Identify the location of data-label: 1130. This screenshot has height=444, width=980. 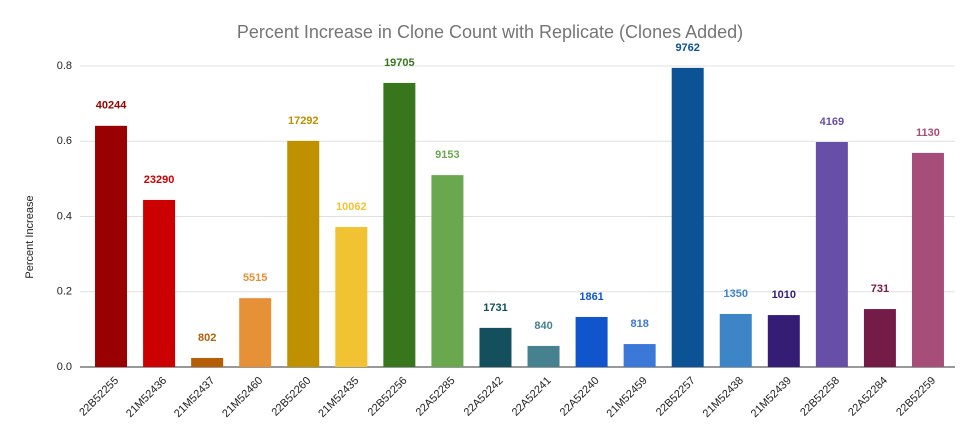
(928, 133).